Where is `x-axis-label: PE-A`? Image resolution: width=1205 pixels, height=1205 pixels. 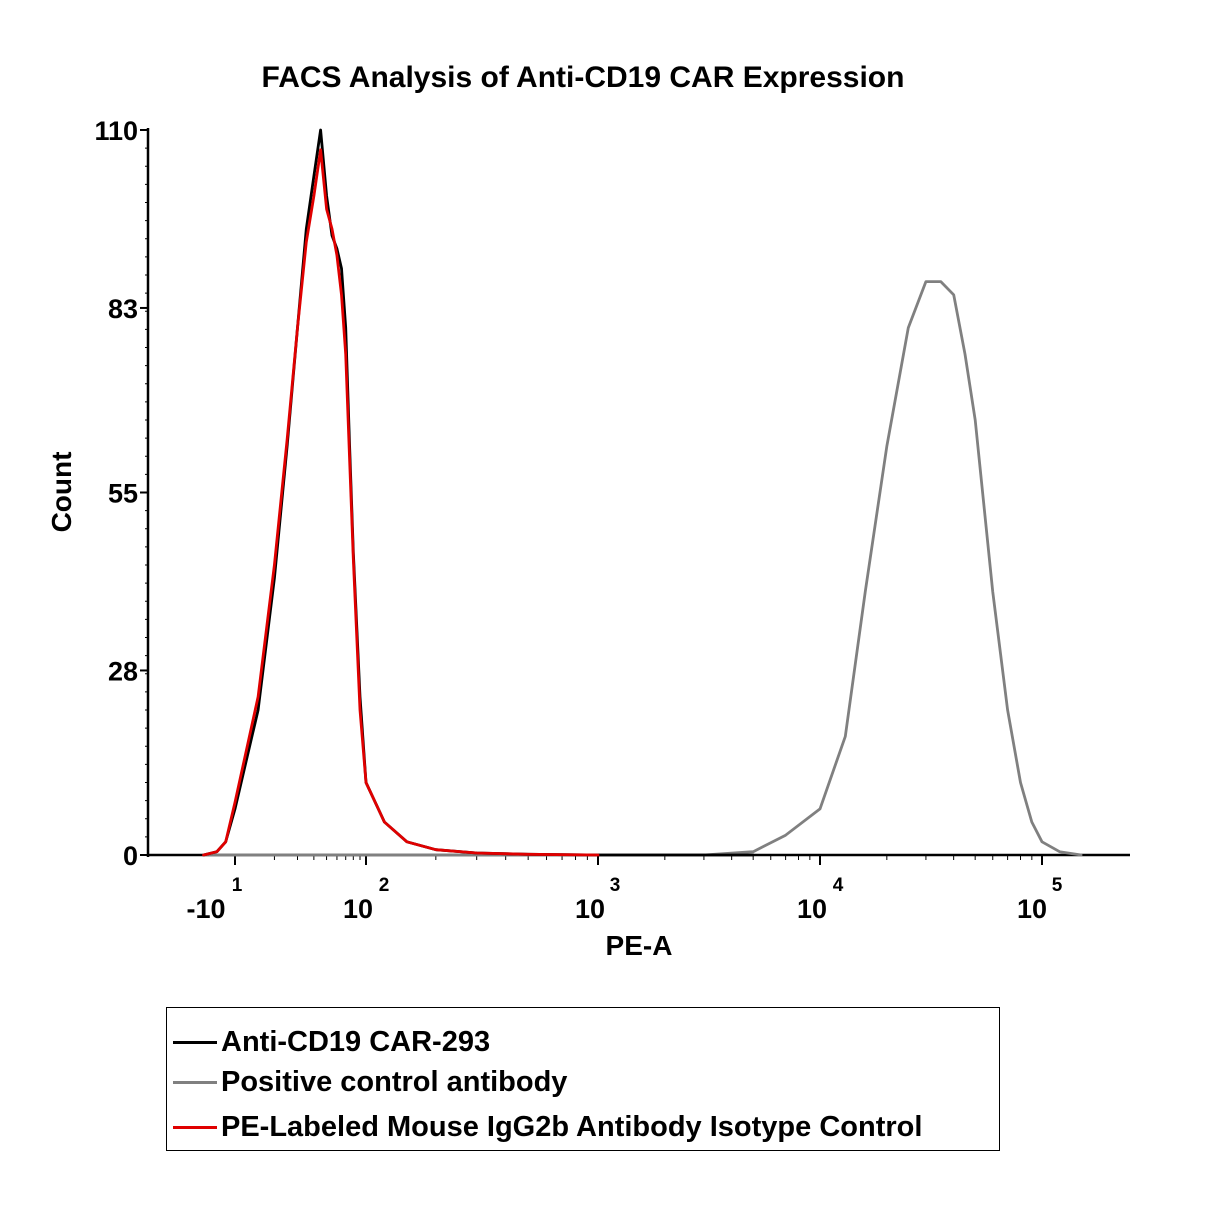
x-axis-label: PE-A is located at coordinates (639, 945).